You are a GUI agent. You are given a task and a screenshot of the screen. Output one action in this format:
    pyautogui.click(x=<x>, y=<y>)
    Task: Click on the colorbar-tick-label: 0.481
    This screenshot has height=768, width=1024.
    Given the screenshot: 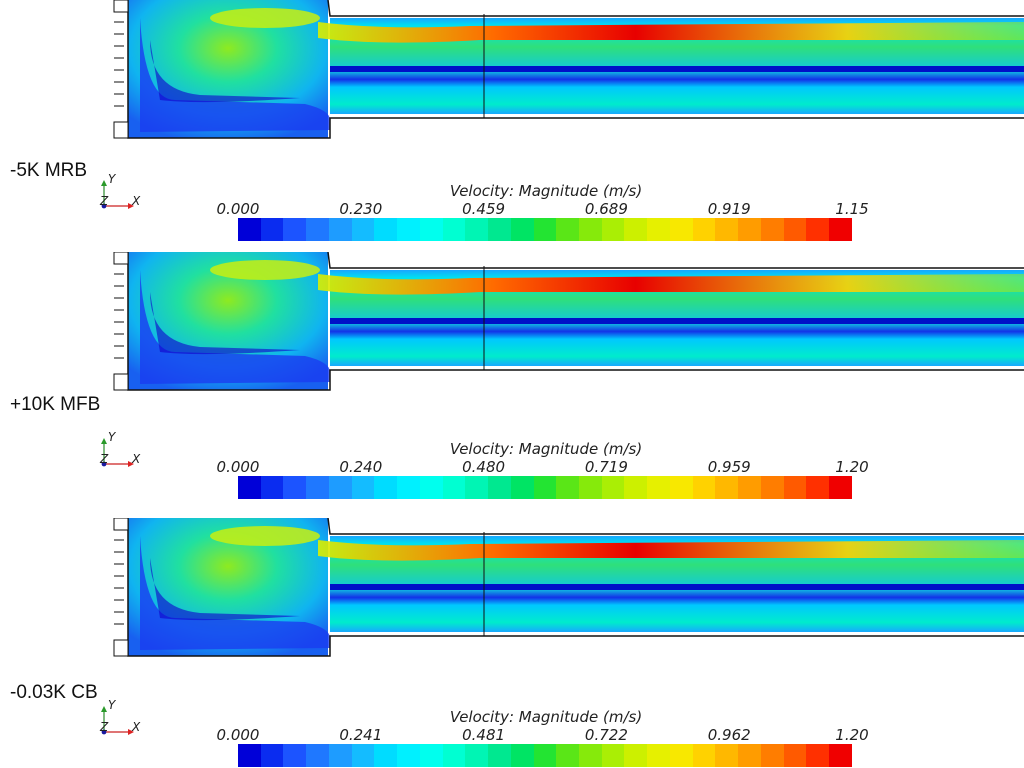 What is the action you would take?
    pyautogui.click(x=484, y=735)
    